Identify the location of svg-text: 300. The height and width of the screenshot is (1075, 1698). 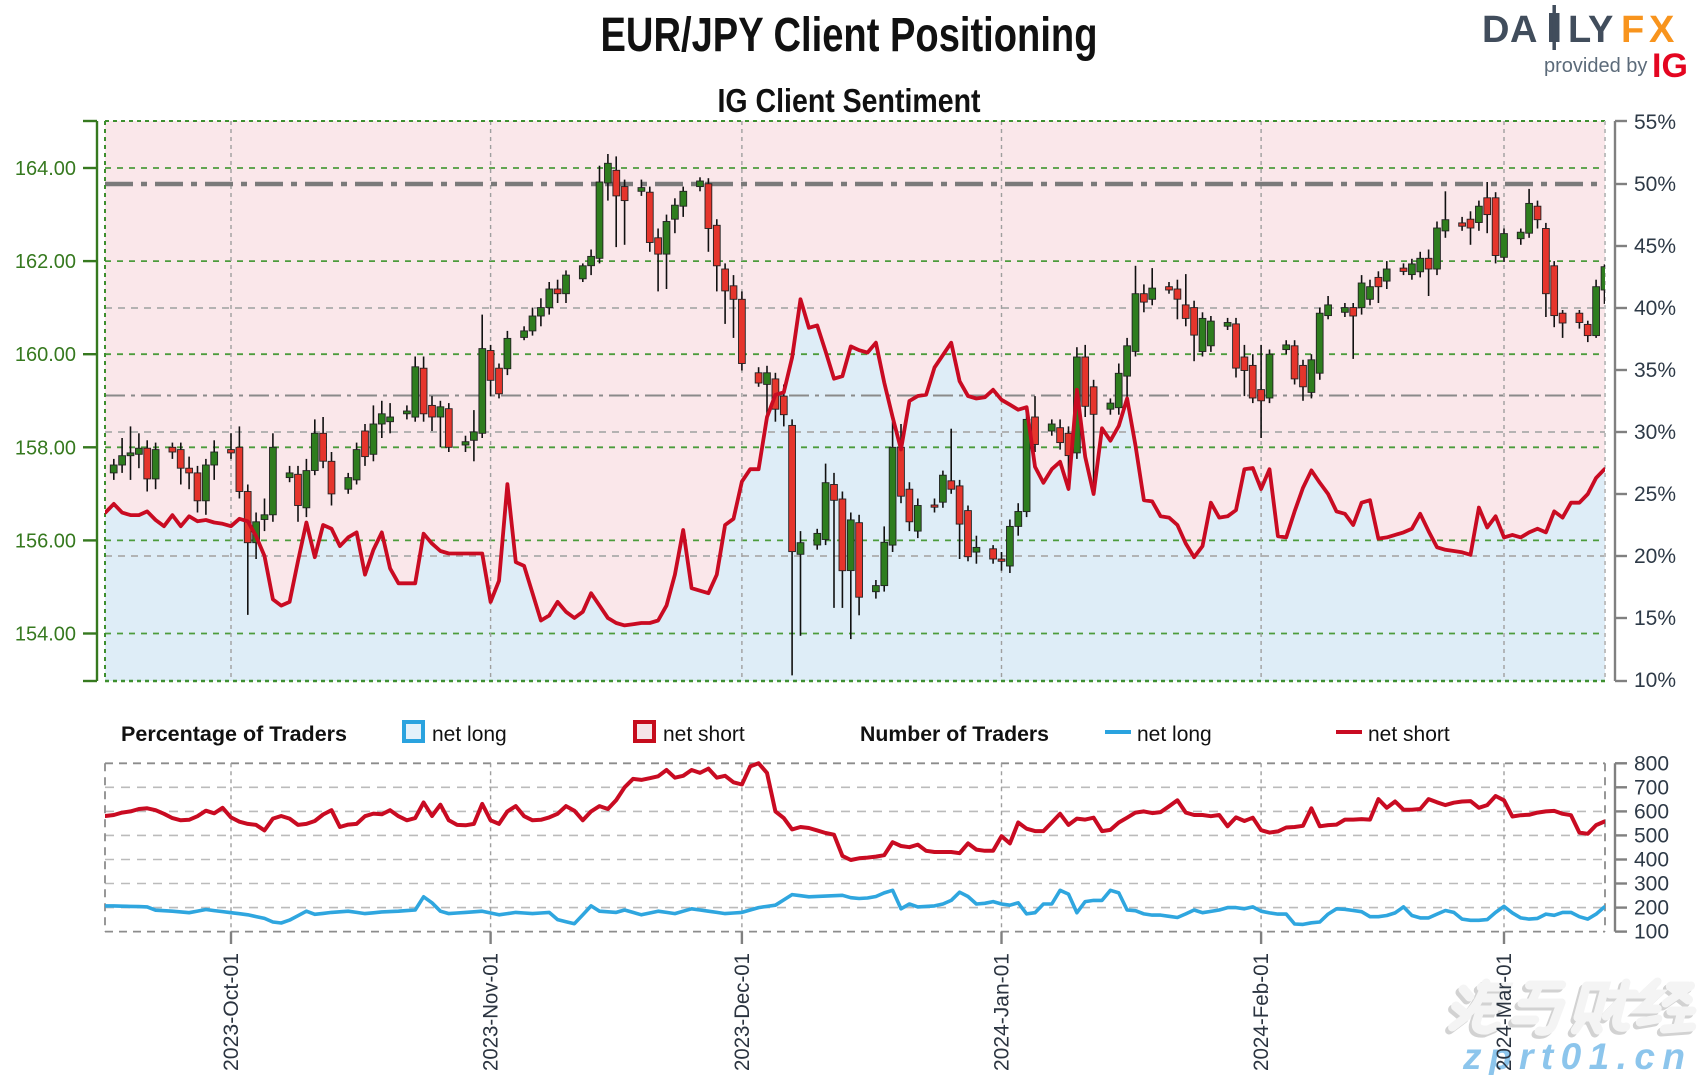
(1651, 884).